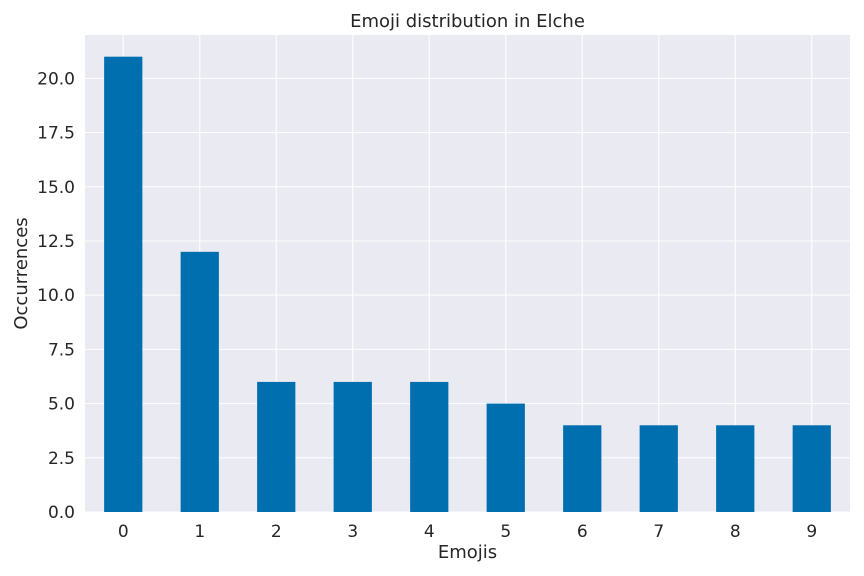 The width and height of the screenshot is (864, 576). What do you see at coordinates (352, 532) in the screenshot?
I see `x-tick-label: 3` at bounding box center [352, 532].